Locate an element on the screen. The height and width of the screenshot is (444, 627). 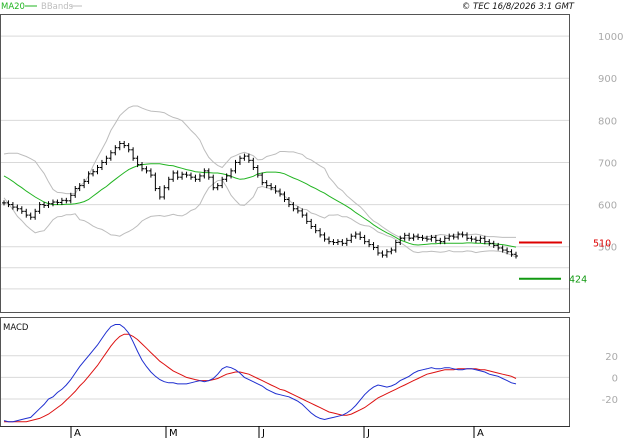
price-y-tick-label: 1000 is located at coordinates (610, 37).